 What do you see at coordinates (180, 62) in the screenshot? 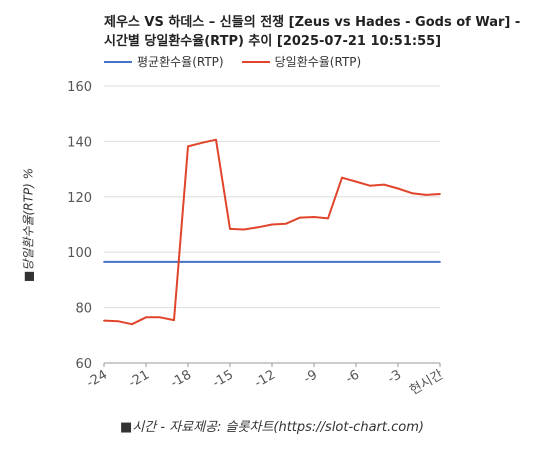
I see `legend-label-average: 평균환수율(RTP)` at bounding box center [180, 62].